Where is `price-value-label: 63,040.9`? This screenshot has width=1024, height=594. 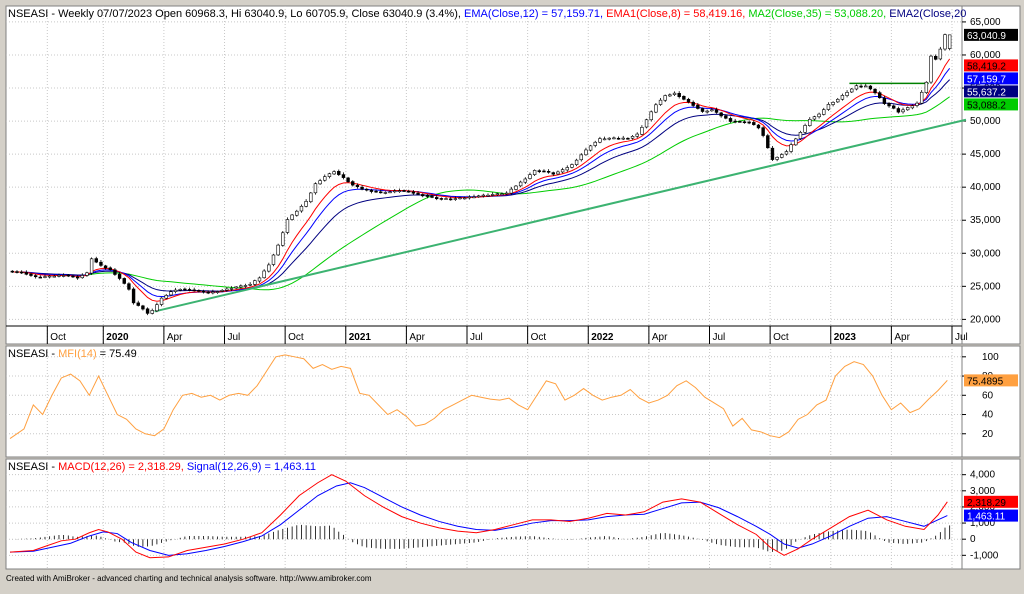 price-value-label: 63,040.9 is located at coordinates (986, 36).